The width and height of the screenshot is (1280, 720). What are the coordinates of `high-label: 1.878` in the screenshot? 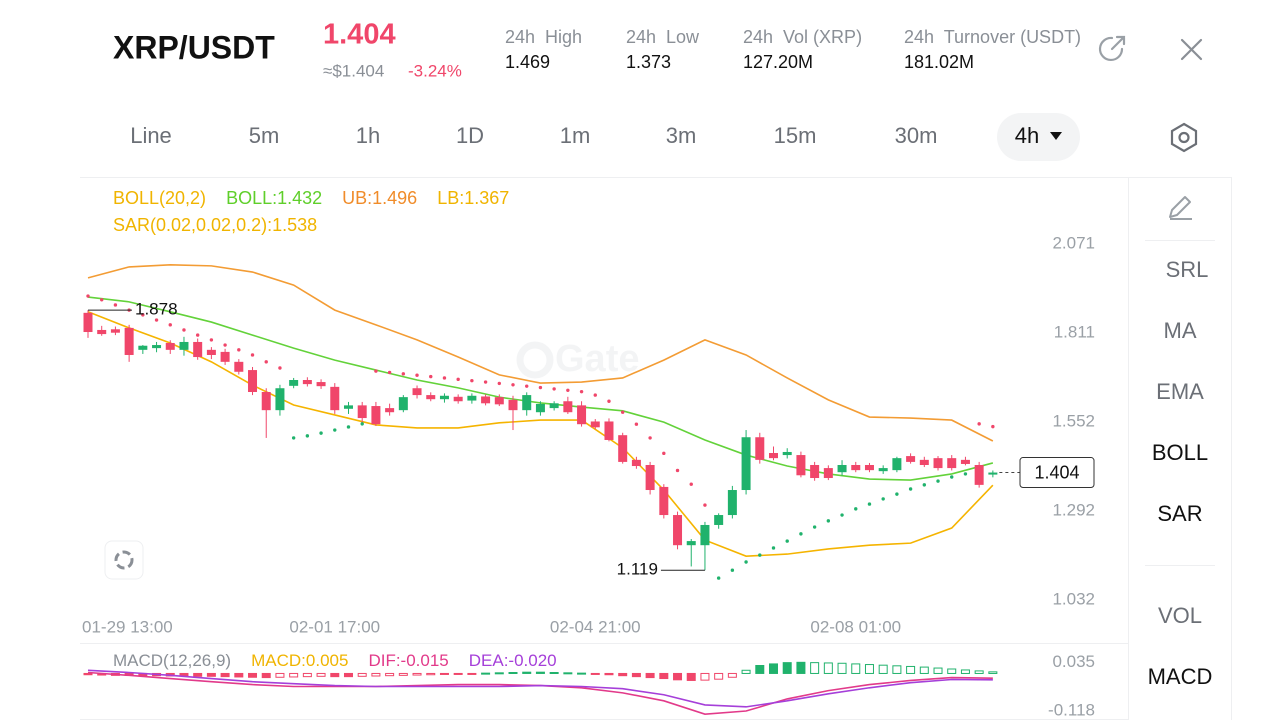 It's located at (156, 309).